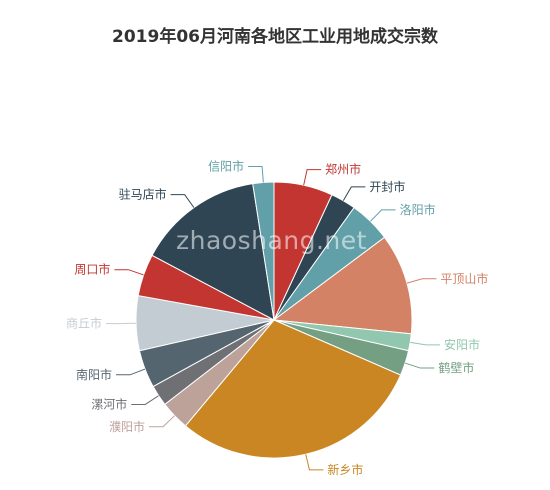 The height and width of the screenshot is (490, 550). What do you see at coordinates (456, 367) in the screenshot?
I see `slice-label: 鹤壁市` at bounding box center [456, 367].